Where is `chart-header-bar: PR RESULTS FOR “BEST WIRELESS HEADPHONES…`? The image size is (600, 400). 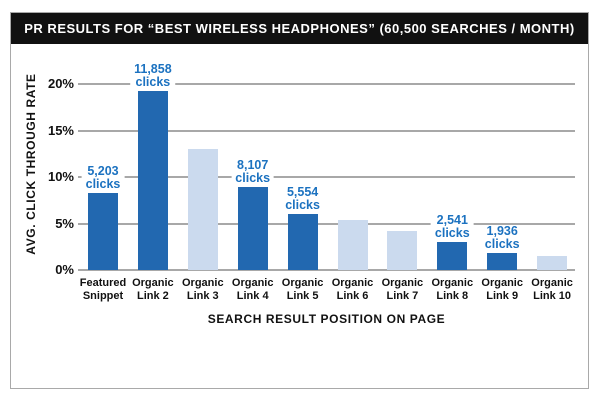 chart-header-bar: PR RESULTS FOR “BEST WIRELESS HEADPHONES… is located at coordinates (299, 28).